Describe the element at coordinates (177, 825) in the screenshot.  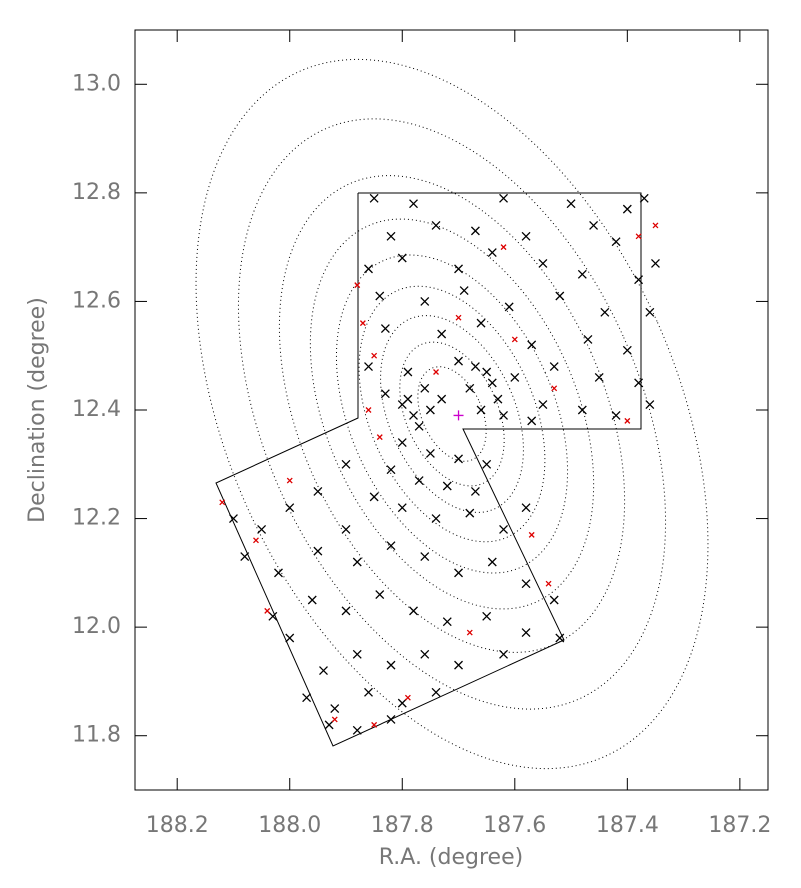
I see `x-tick-label: 188.2` at that location.